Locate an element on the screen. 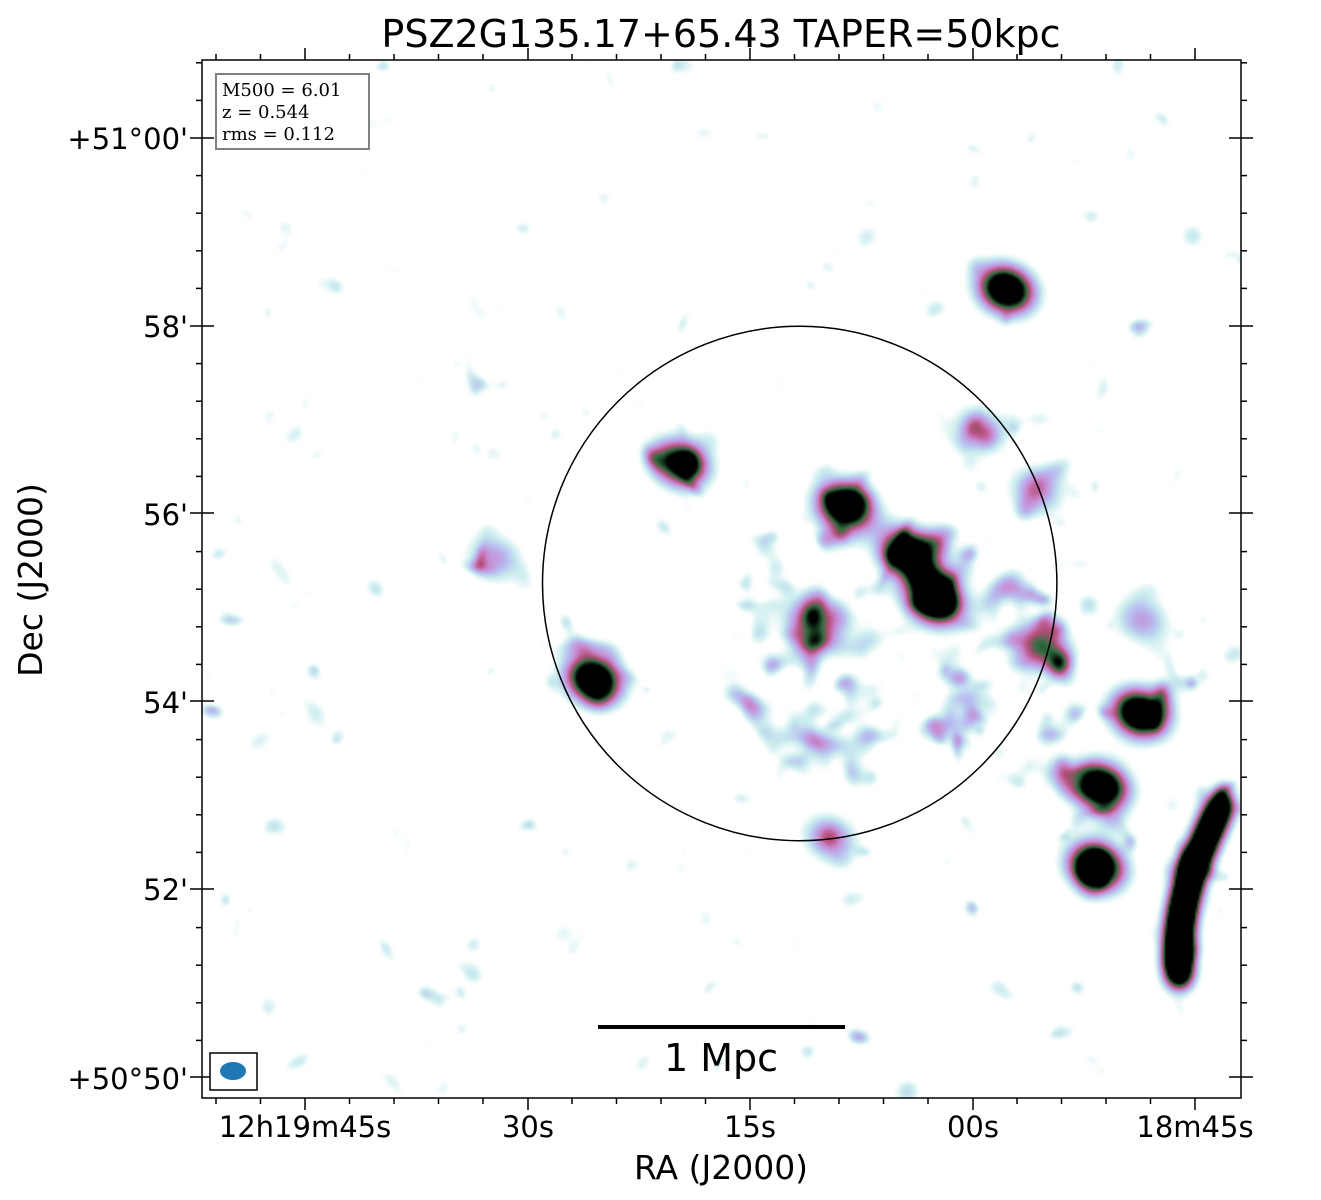  chart-title: PSZ2G135.17+65.43 TAPER=50kpc is located at coordinates (720, 34).